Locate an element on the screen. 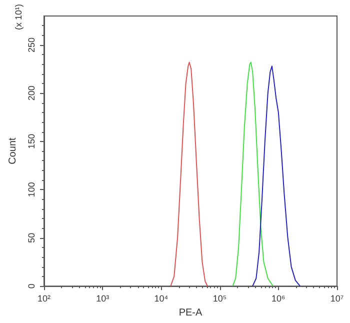  x-tick-label: 10³ is located at coordinates (103, 299).